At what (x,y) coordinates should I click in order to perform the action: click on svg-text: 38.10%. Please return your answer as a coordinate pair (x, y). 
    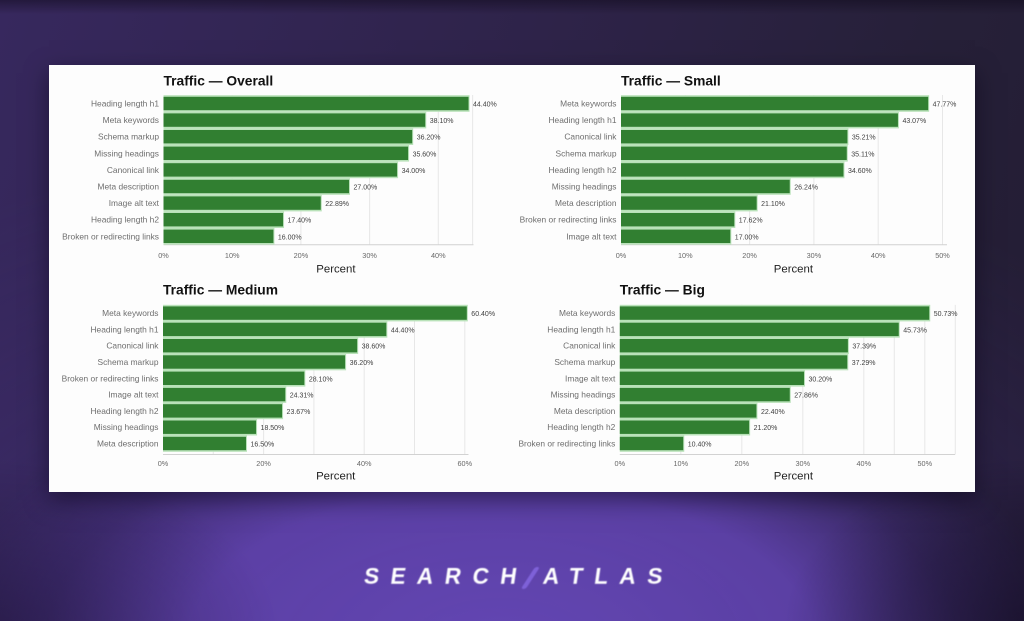
    Looking at the image, I should click on (442, 121).